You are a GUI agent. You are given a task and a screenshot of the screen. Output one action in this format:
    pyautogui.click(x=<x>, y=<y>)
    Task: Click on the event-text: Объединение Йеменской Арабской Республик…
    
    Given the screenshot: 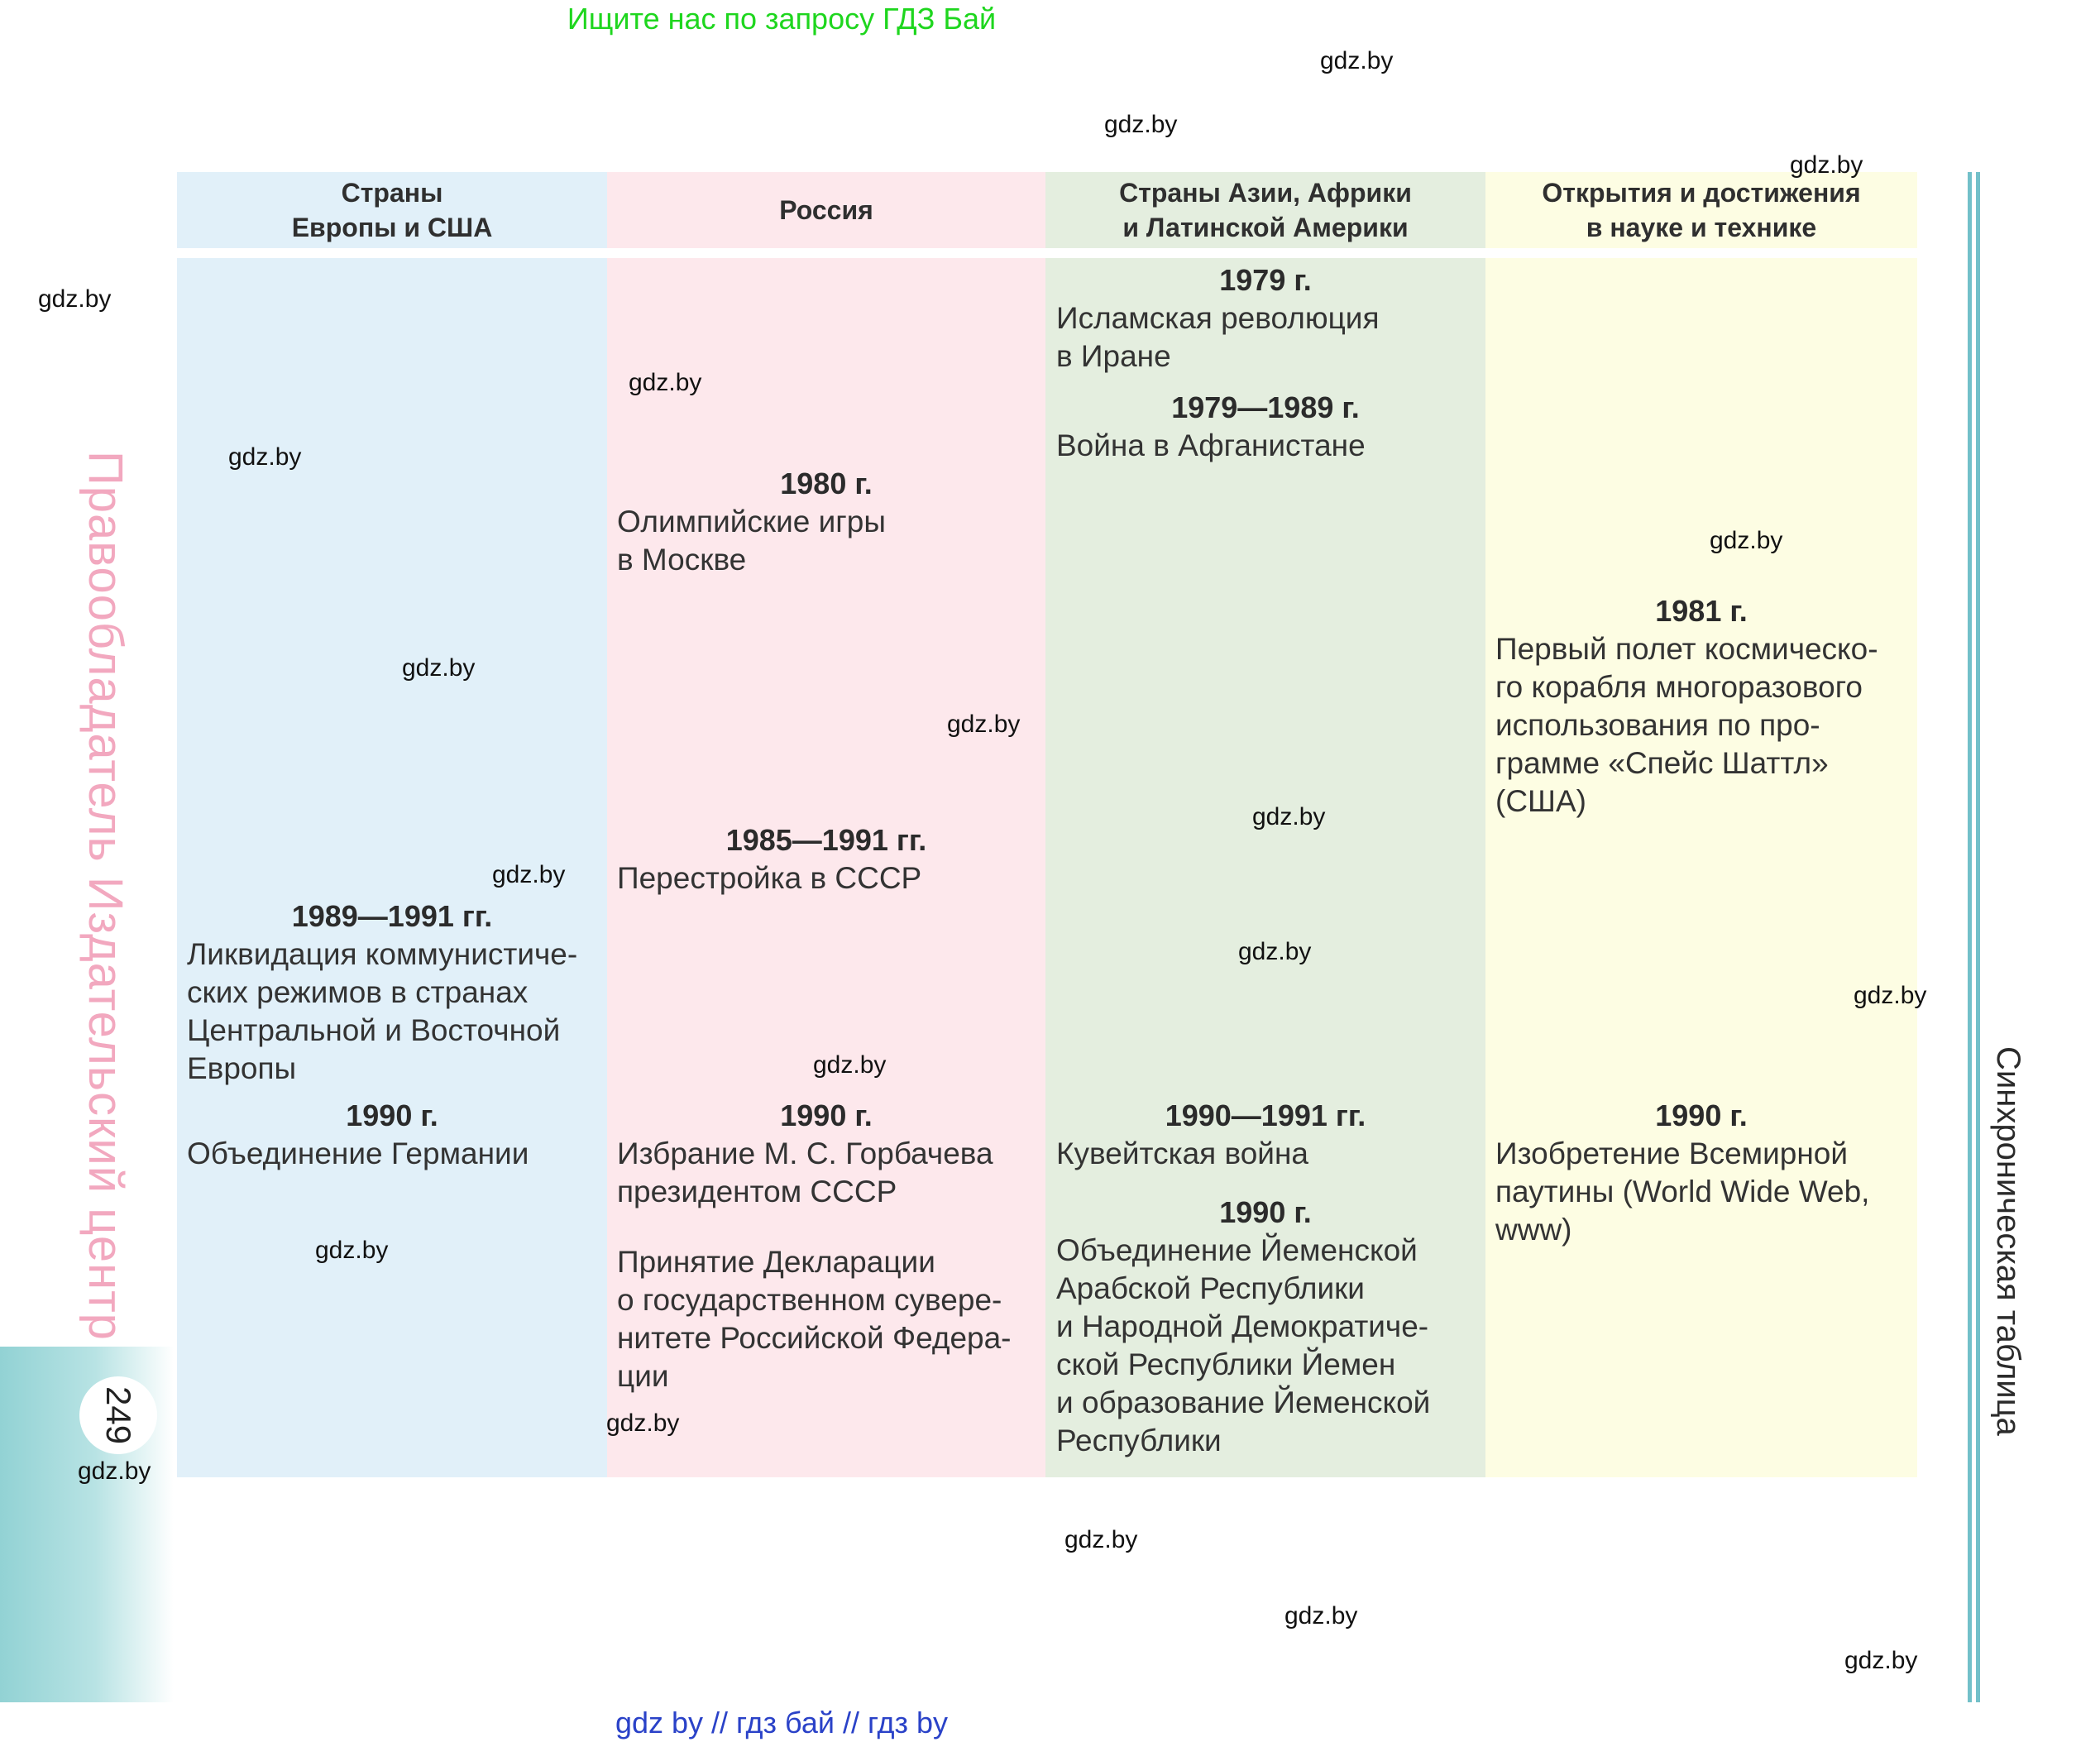 What is the action you would take?
    pyautogui.click(x=1243, y=1345)
    